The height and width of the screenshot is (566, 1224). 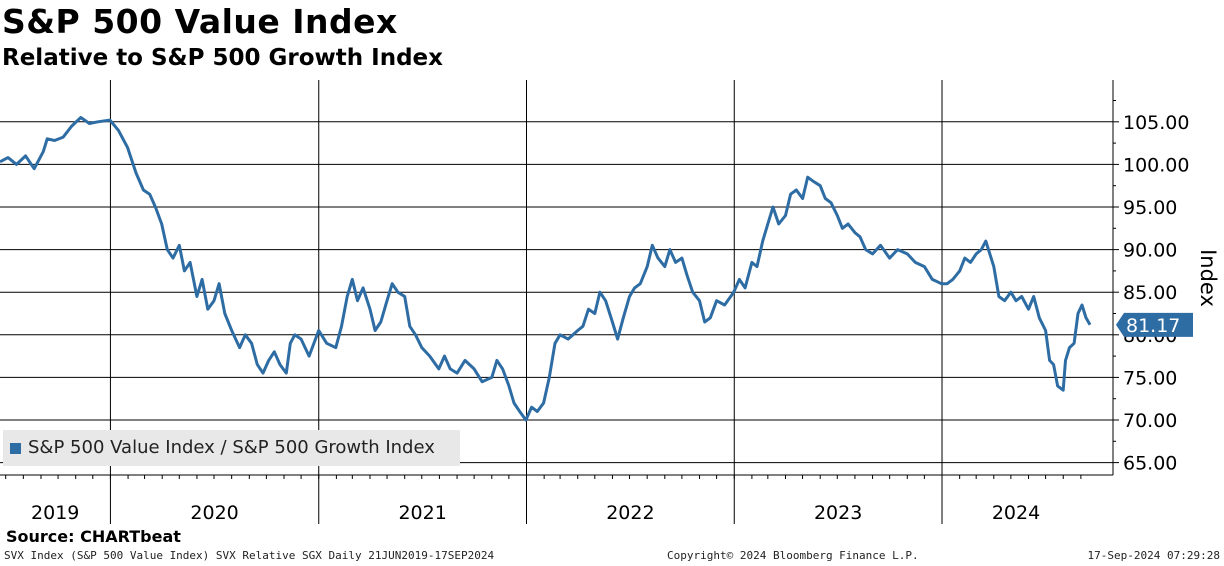 What do you see at coordinates (200, 21) in the screenshot?
I see `chart-title: S&P 500 Value Index` at bounding box center [200, 21].